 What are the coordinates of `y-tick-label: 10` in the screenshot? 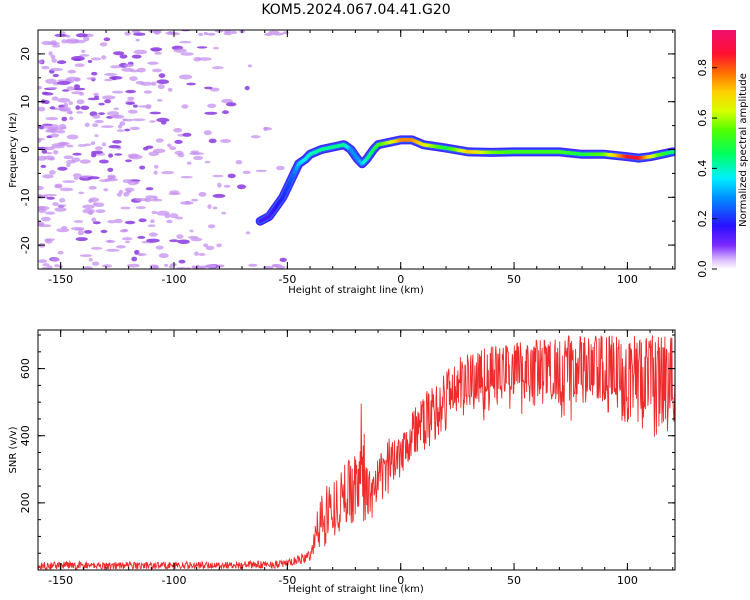 It's located at (25, 102).